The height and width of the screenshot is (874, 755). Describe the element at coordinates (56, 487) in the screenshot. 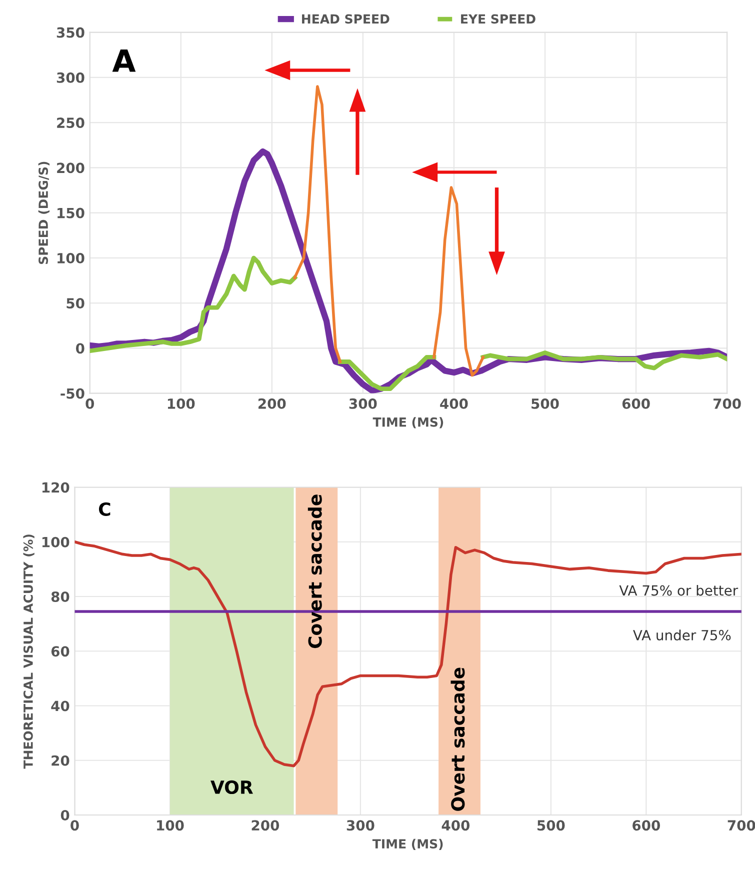

I see `y-tick-label: 120` at that location.